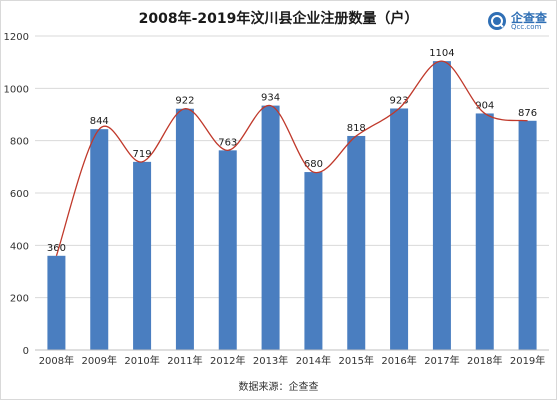  Describe the element at coordinates (99, 360) in the screenshot. I see `x-tick-label: 2009年` at that location.